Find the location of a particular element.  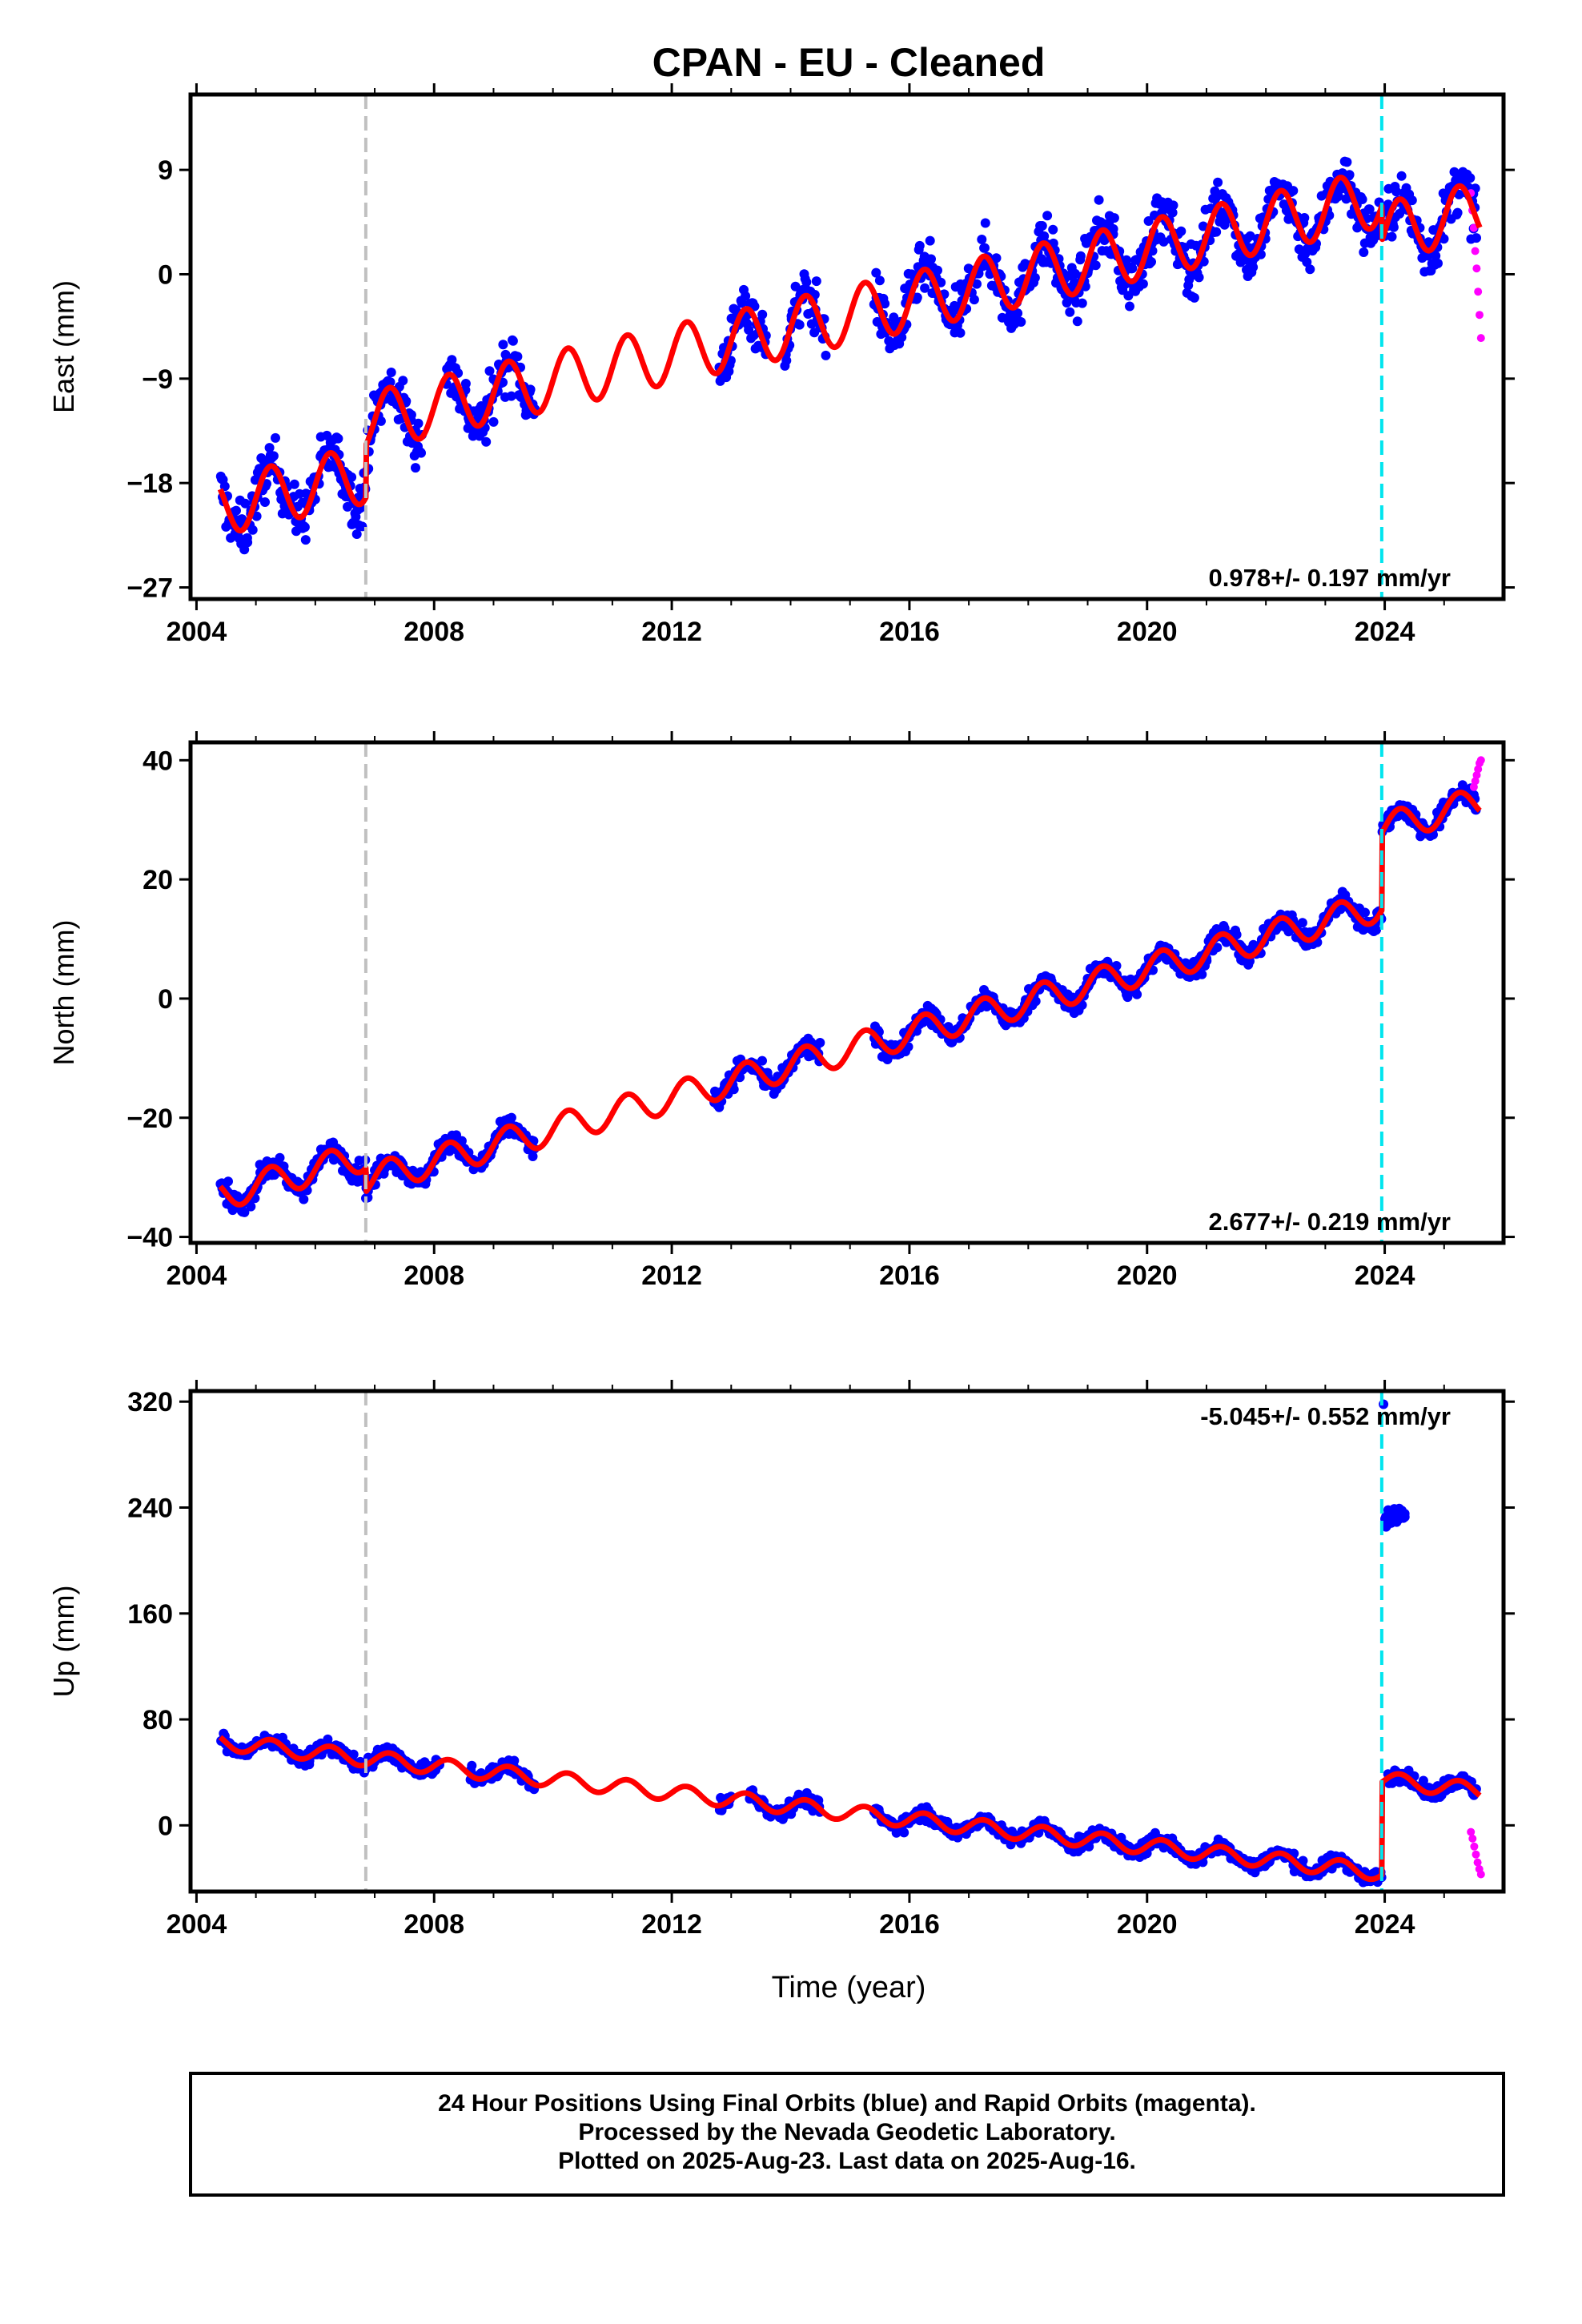

x-tick-label: 2004 is located at coordinates (197, 1276).